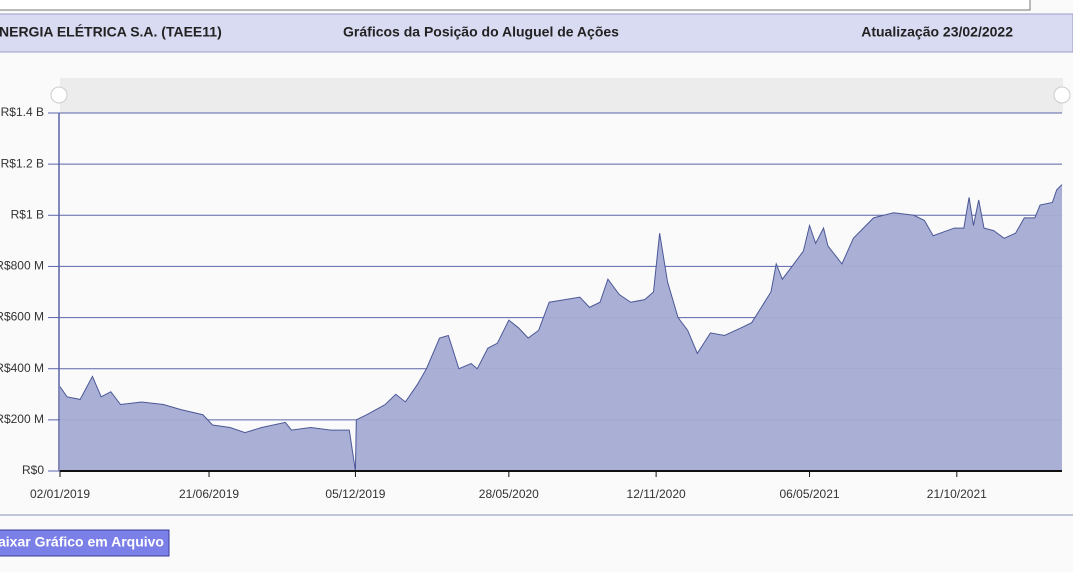 Image resolution: width=1073 pixels, height=572 pixels. What do you see at coordinates (27, 214) in the screenshot?
I see `y-tick-label: R$1 B` at bounding box center [27, 214].